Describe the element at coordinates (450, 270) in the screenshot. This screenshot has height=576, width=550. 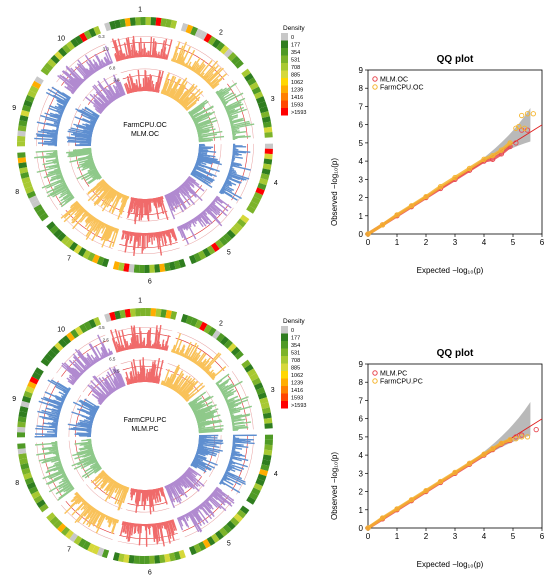
I see `qq-xlabel: Expected −log₁₀(p)` at that location.